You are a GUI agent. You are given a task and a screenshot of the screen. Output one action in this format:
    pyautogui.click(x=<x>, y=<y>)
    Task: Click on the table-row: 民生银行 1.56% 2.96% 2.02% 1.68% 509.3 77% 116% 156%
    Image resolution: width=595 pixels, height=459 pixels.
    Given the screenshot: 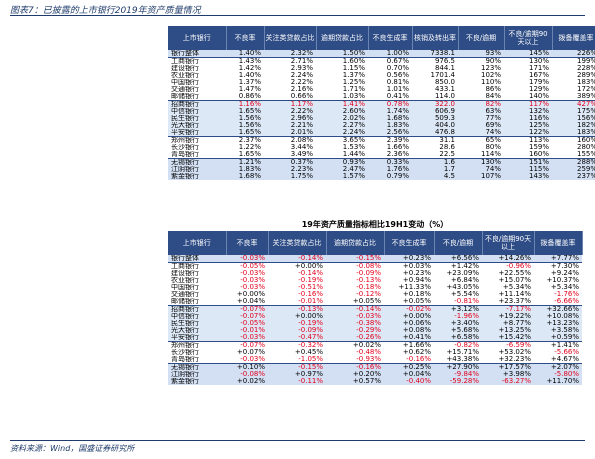 What is the action you would take?
    pyautogui.click(x=381, y=118)
    